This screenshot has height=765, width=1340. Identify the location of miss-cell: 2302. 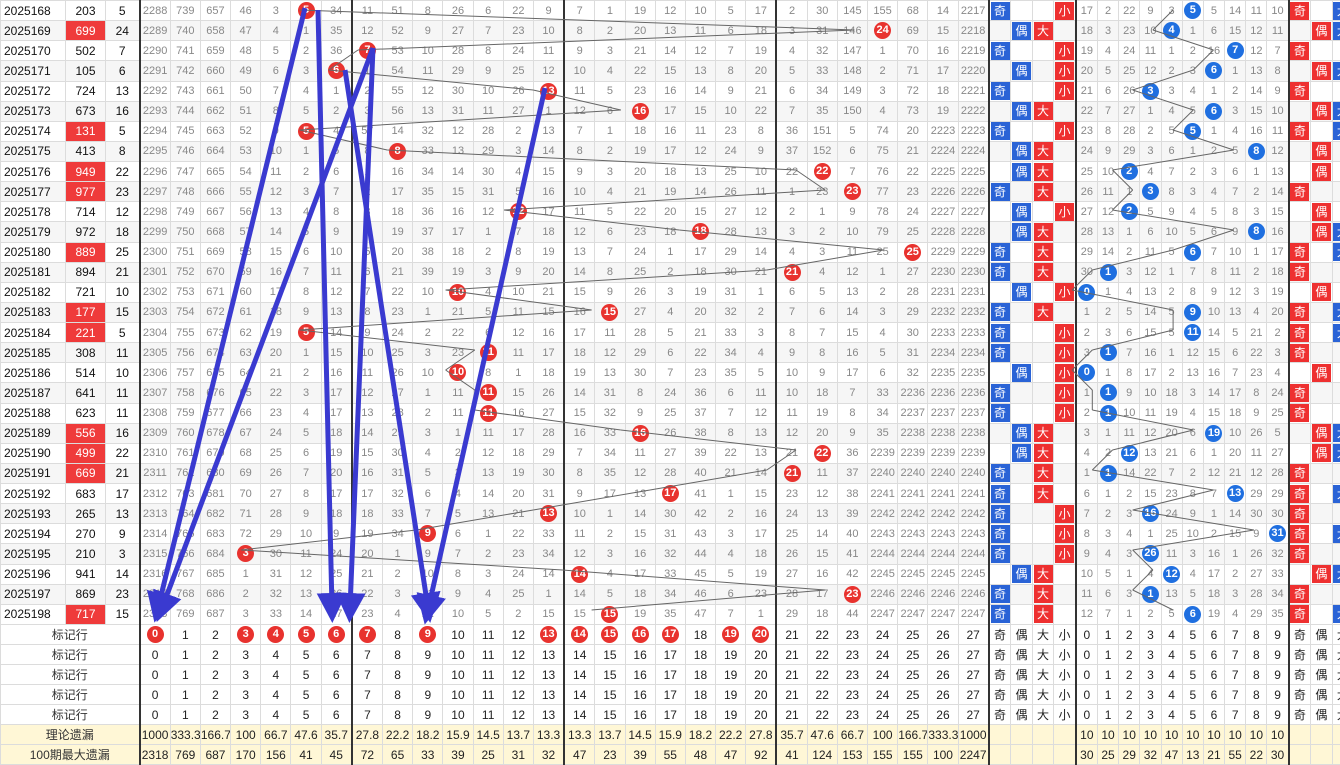
(154, 292).